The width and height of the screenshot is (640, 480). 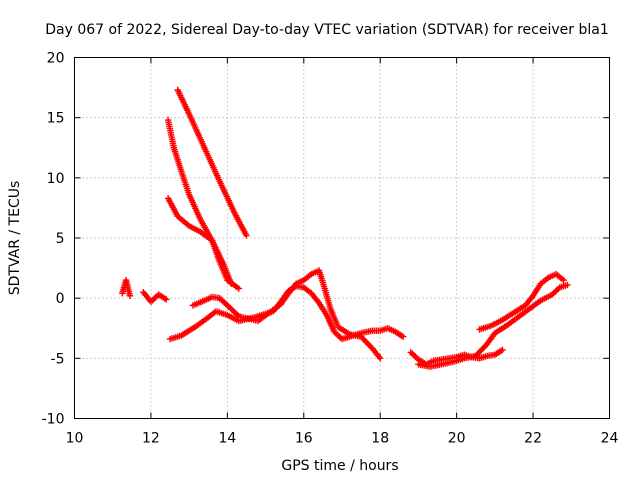 What do you see at coordinates (60, 239) in the screenshot?
I see `y-tick-label: 5` at bounding box center [60, 239].